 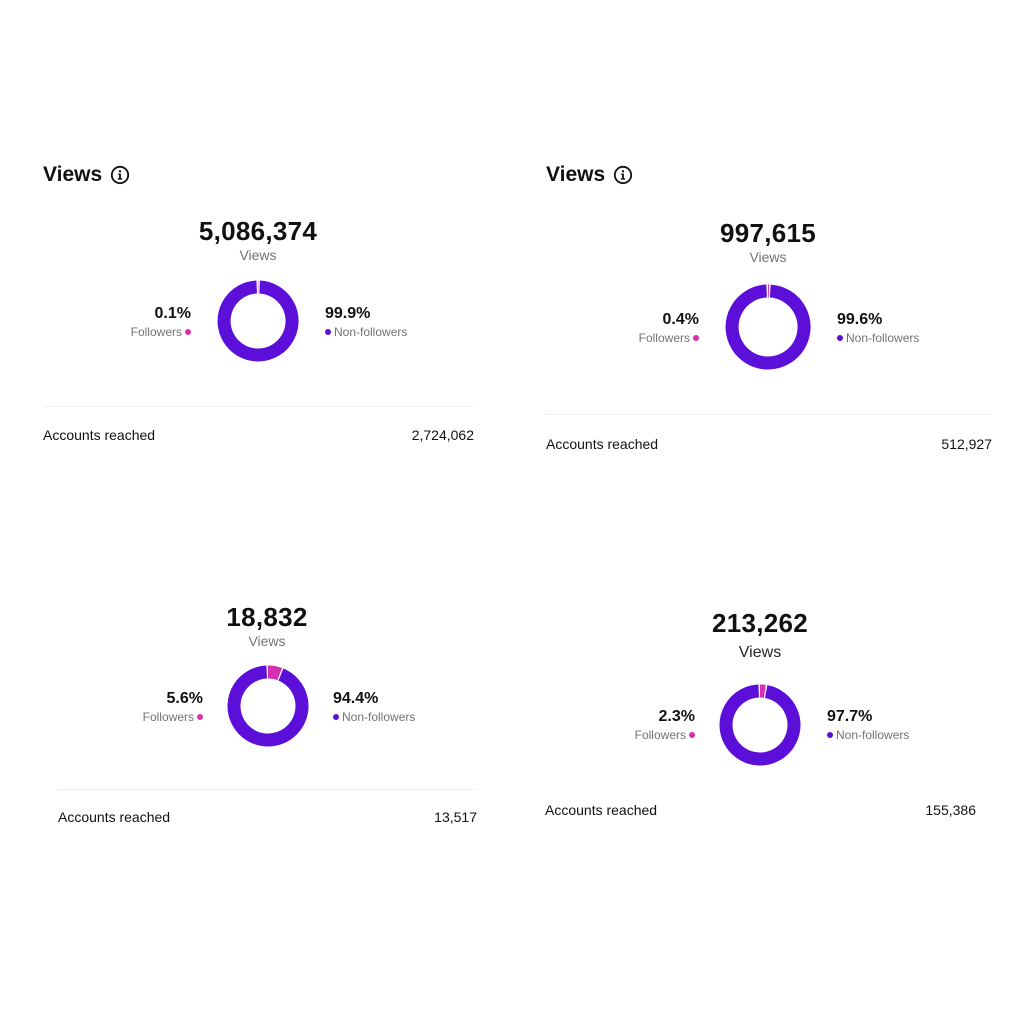 What do you see at coordinates (455, 817) in the screenshot?
I see `accounts-reached-value: 13,517` at bounding box center [455, 817].